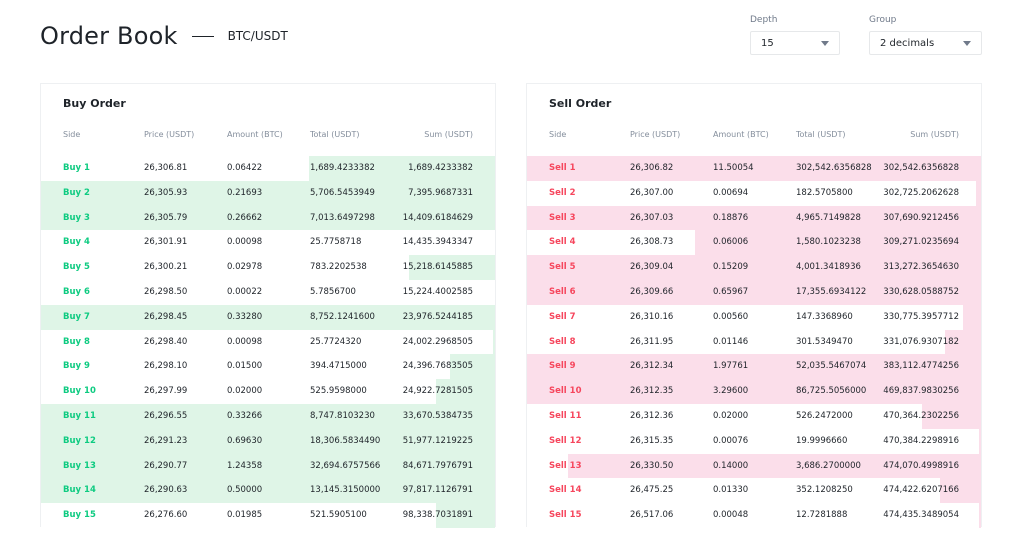 This screenshot has height=552, width=1024. What do you see at coordinates (731, 515) in the screenshot?
I see `amount-cell: 0.00048` at bounding box center [731, 515].